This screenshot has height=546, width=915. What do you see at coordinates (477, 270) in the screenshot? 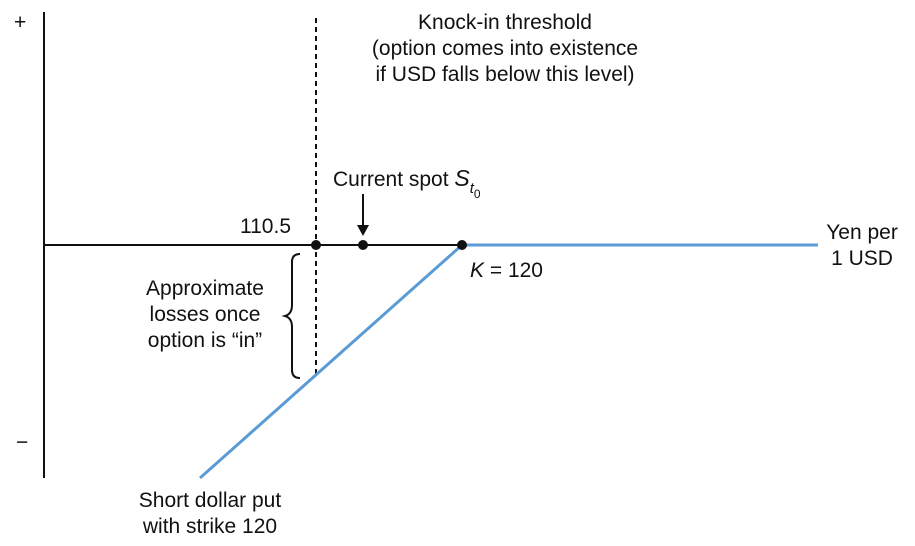
I see `strike-symbol: K` at bounding box center [477, 270].